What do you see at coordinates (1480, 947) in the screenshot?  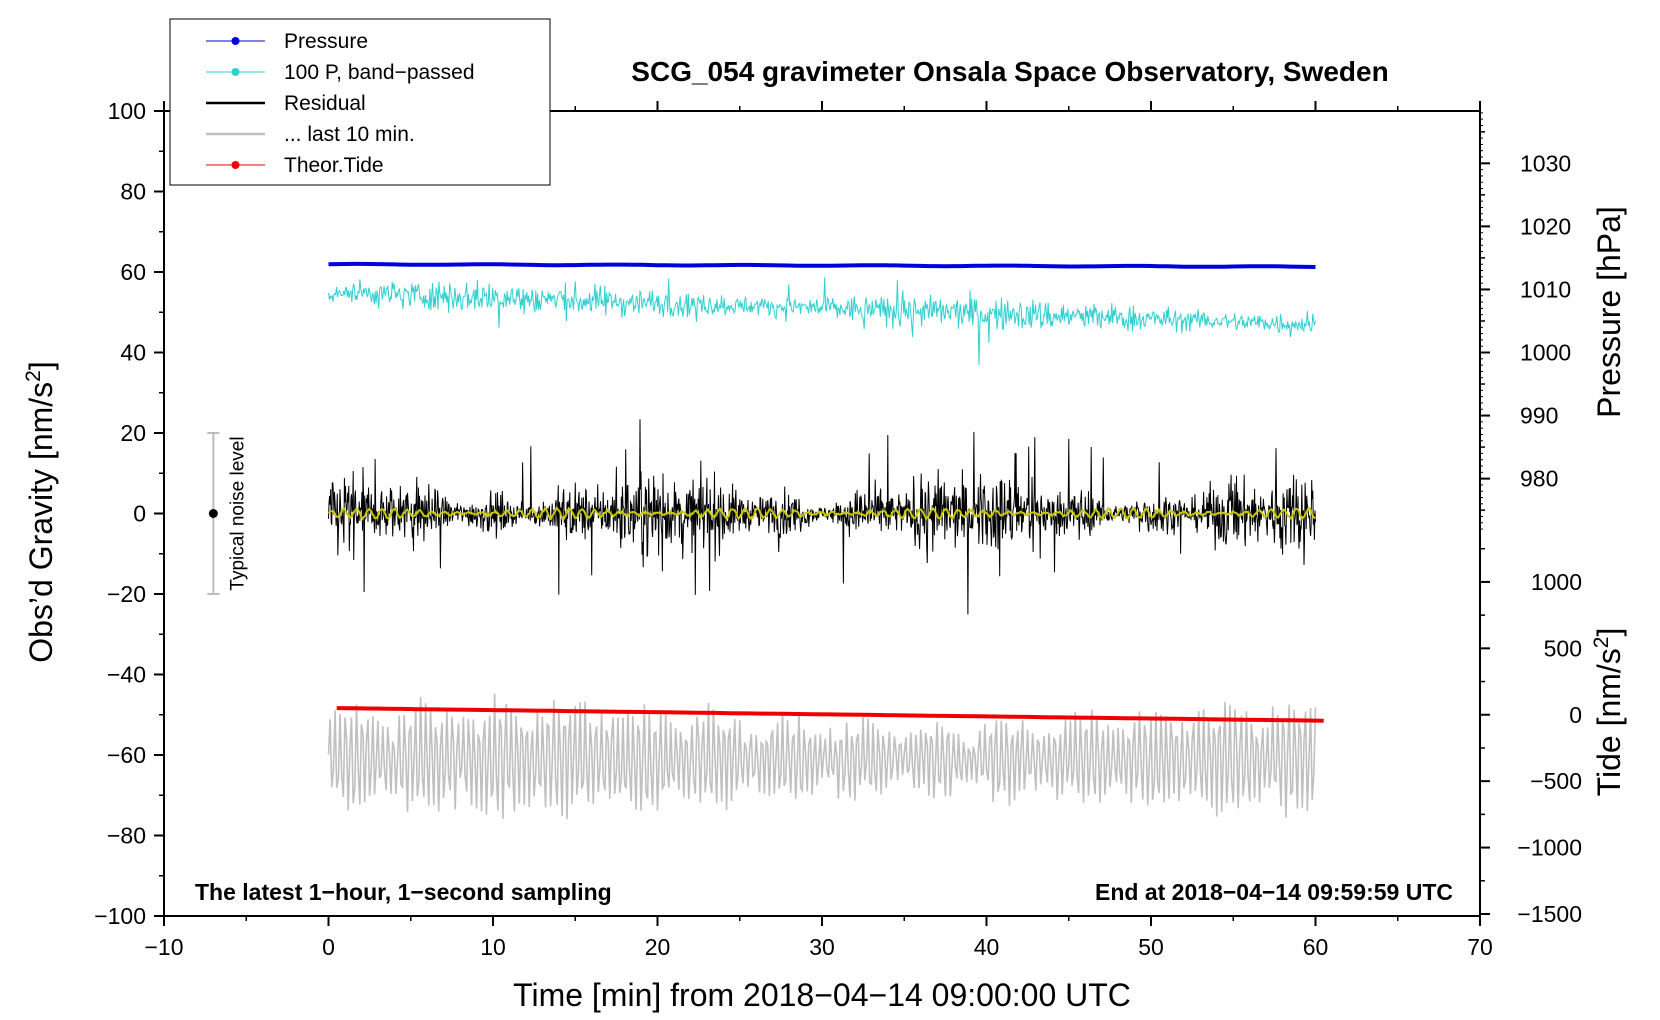 I see `x-tick-label: 70` at bounding box center [1480, 947].